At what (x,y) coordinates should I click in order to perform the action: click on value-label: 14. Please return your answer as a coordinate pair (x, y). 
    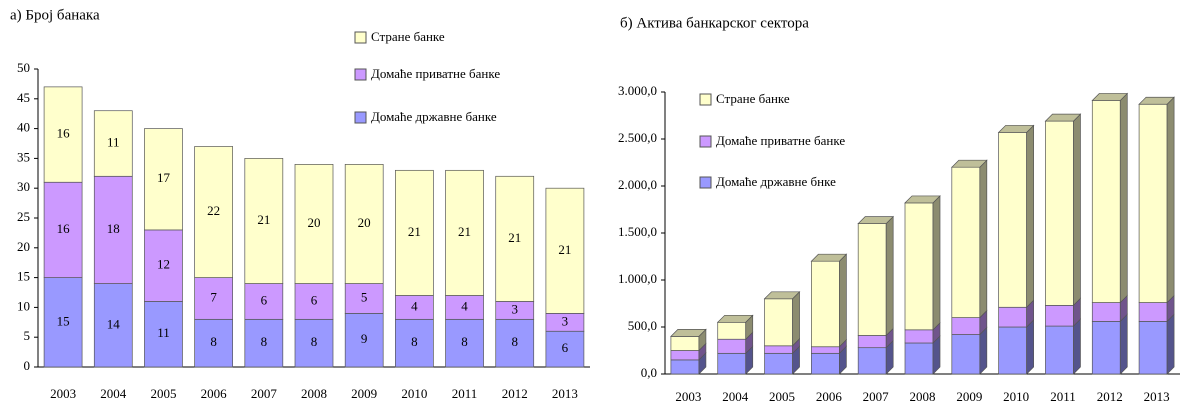
    Looking at the image, I should click on (114, 323).